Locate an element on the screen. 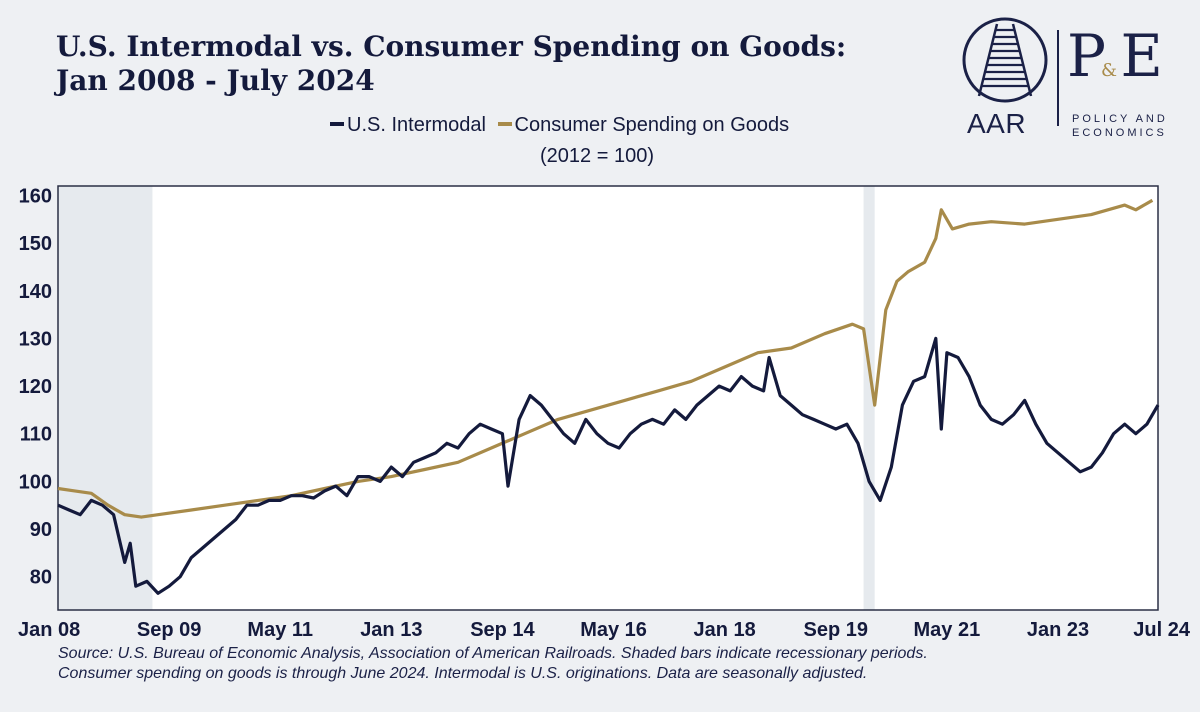 The width and height of the screenshot is (1200, 712). y-tick-label-80: 80 is located at coordinates (41, 578).